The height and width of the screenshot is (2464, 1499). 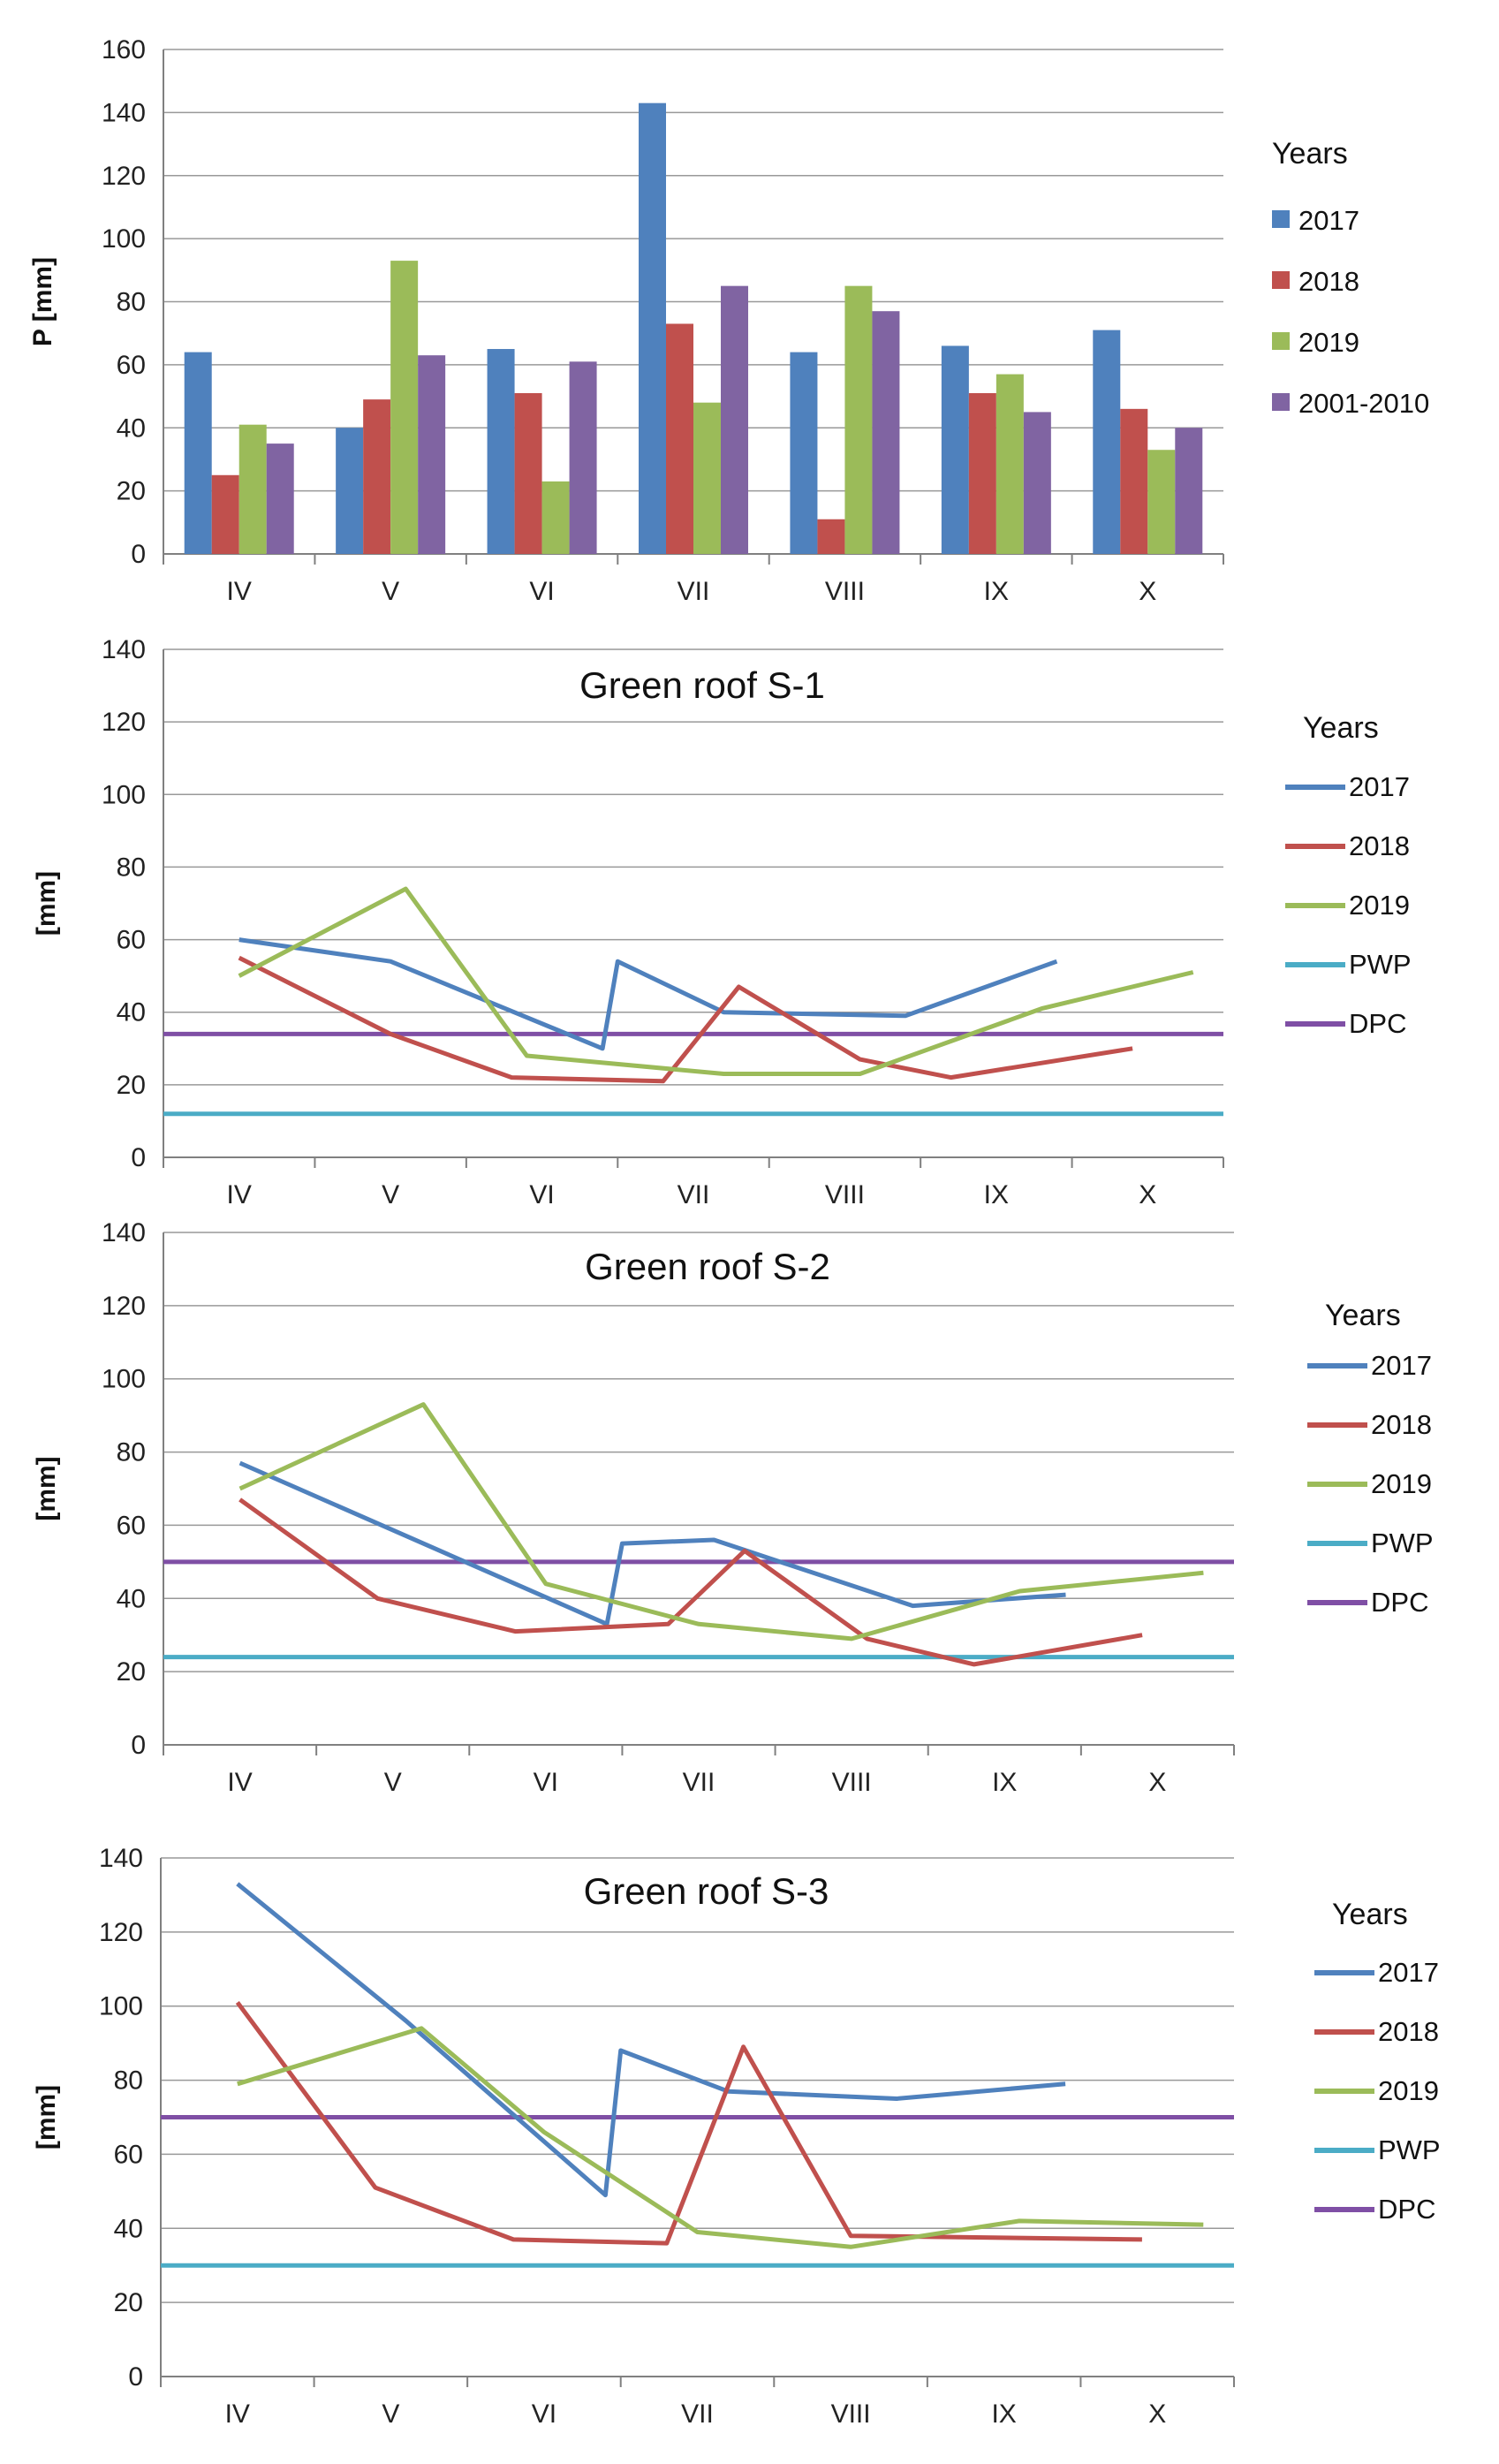 What do you see at coordinates (1363, 403) in the screenshot?
I see `legend-label: 2001-2010` at bounding box center [1363, 403].